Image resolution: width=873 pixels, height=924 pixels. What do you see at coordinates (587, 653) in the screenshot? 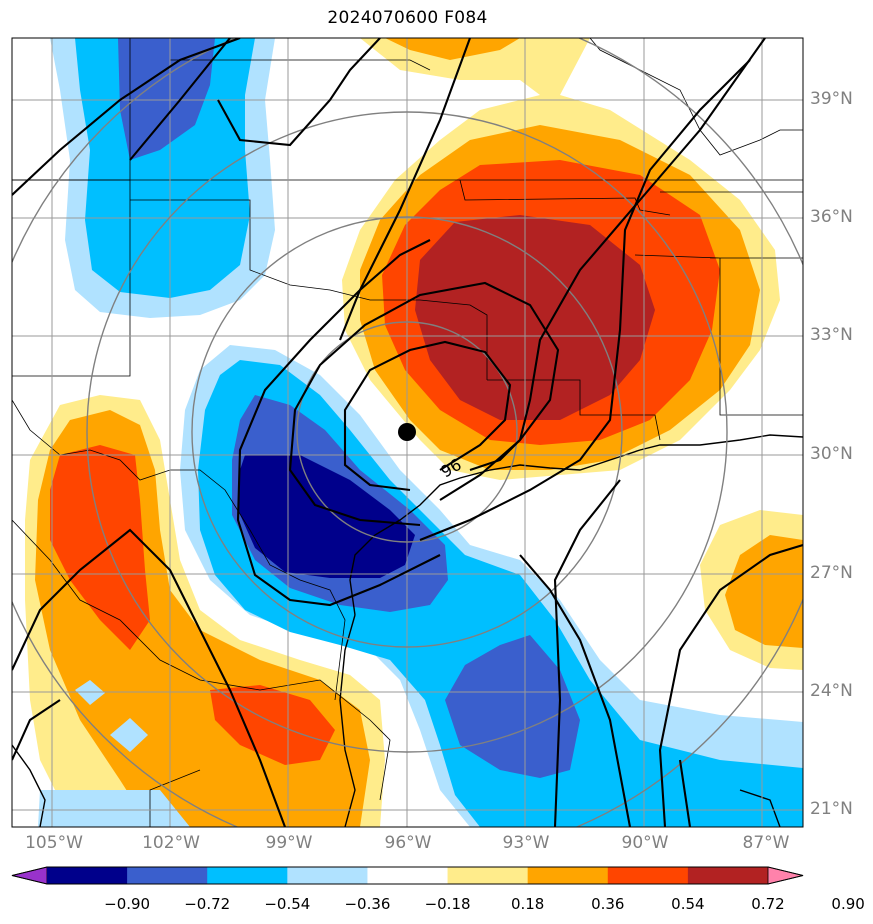
I see `contour-line-south` at bounding box center [587, 653].